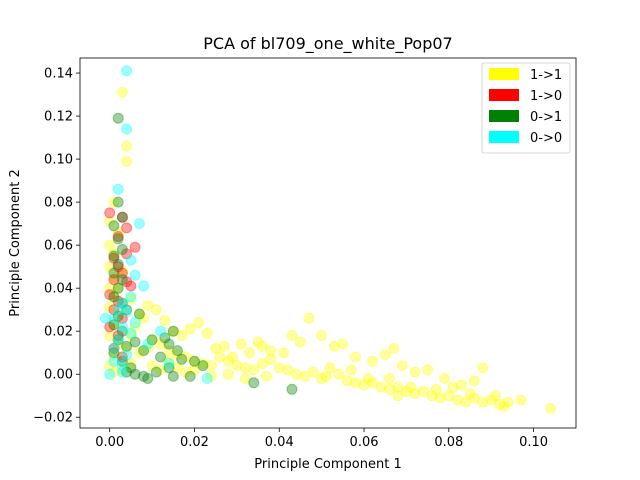 This screenshot has height=480, width=640. I want to click on y-tick-label: 0.00, so click(58, 375).